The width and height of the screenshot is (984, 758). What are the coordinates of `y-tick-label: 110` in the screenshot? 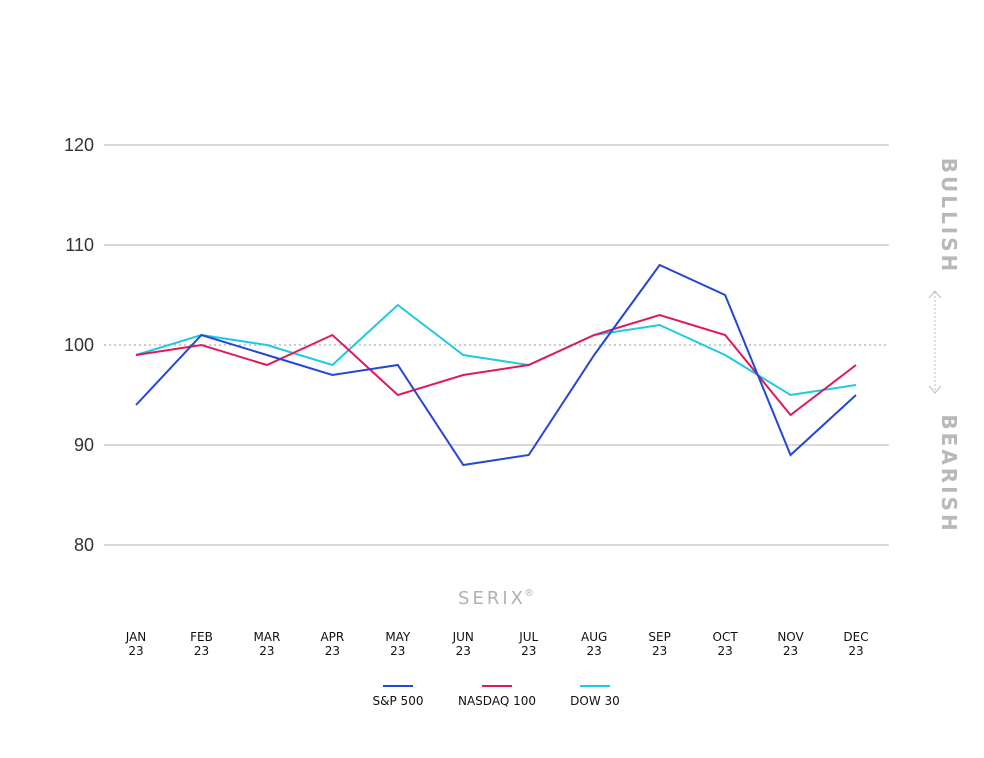 It's located at (79, 245).